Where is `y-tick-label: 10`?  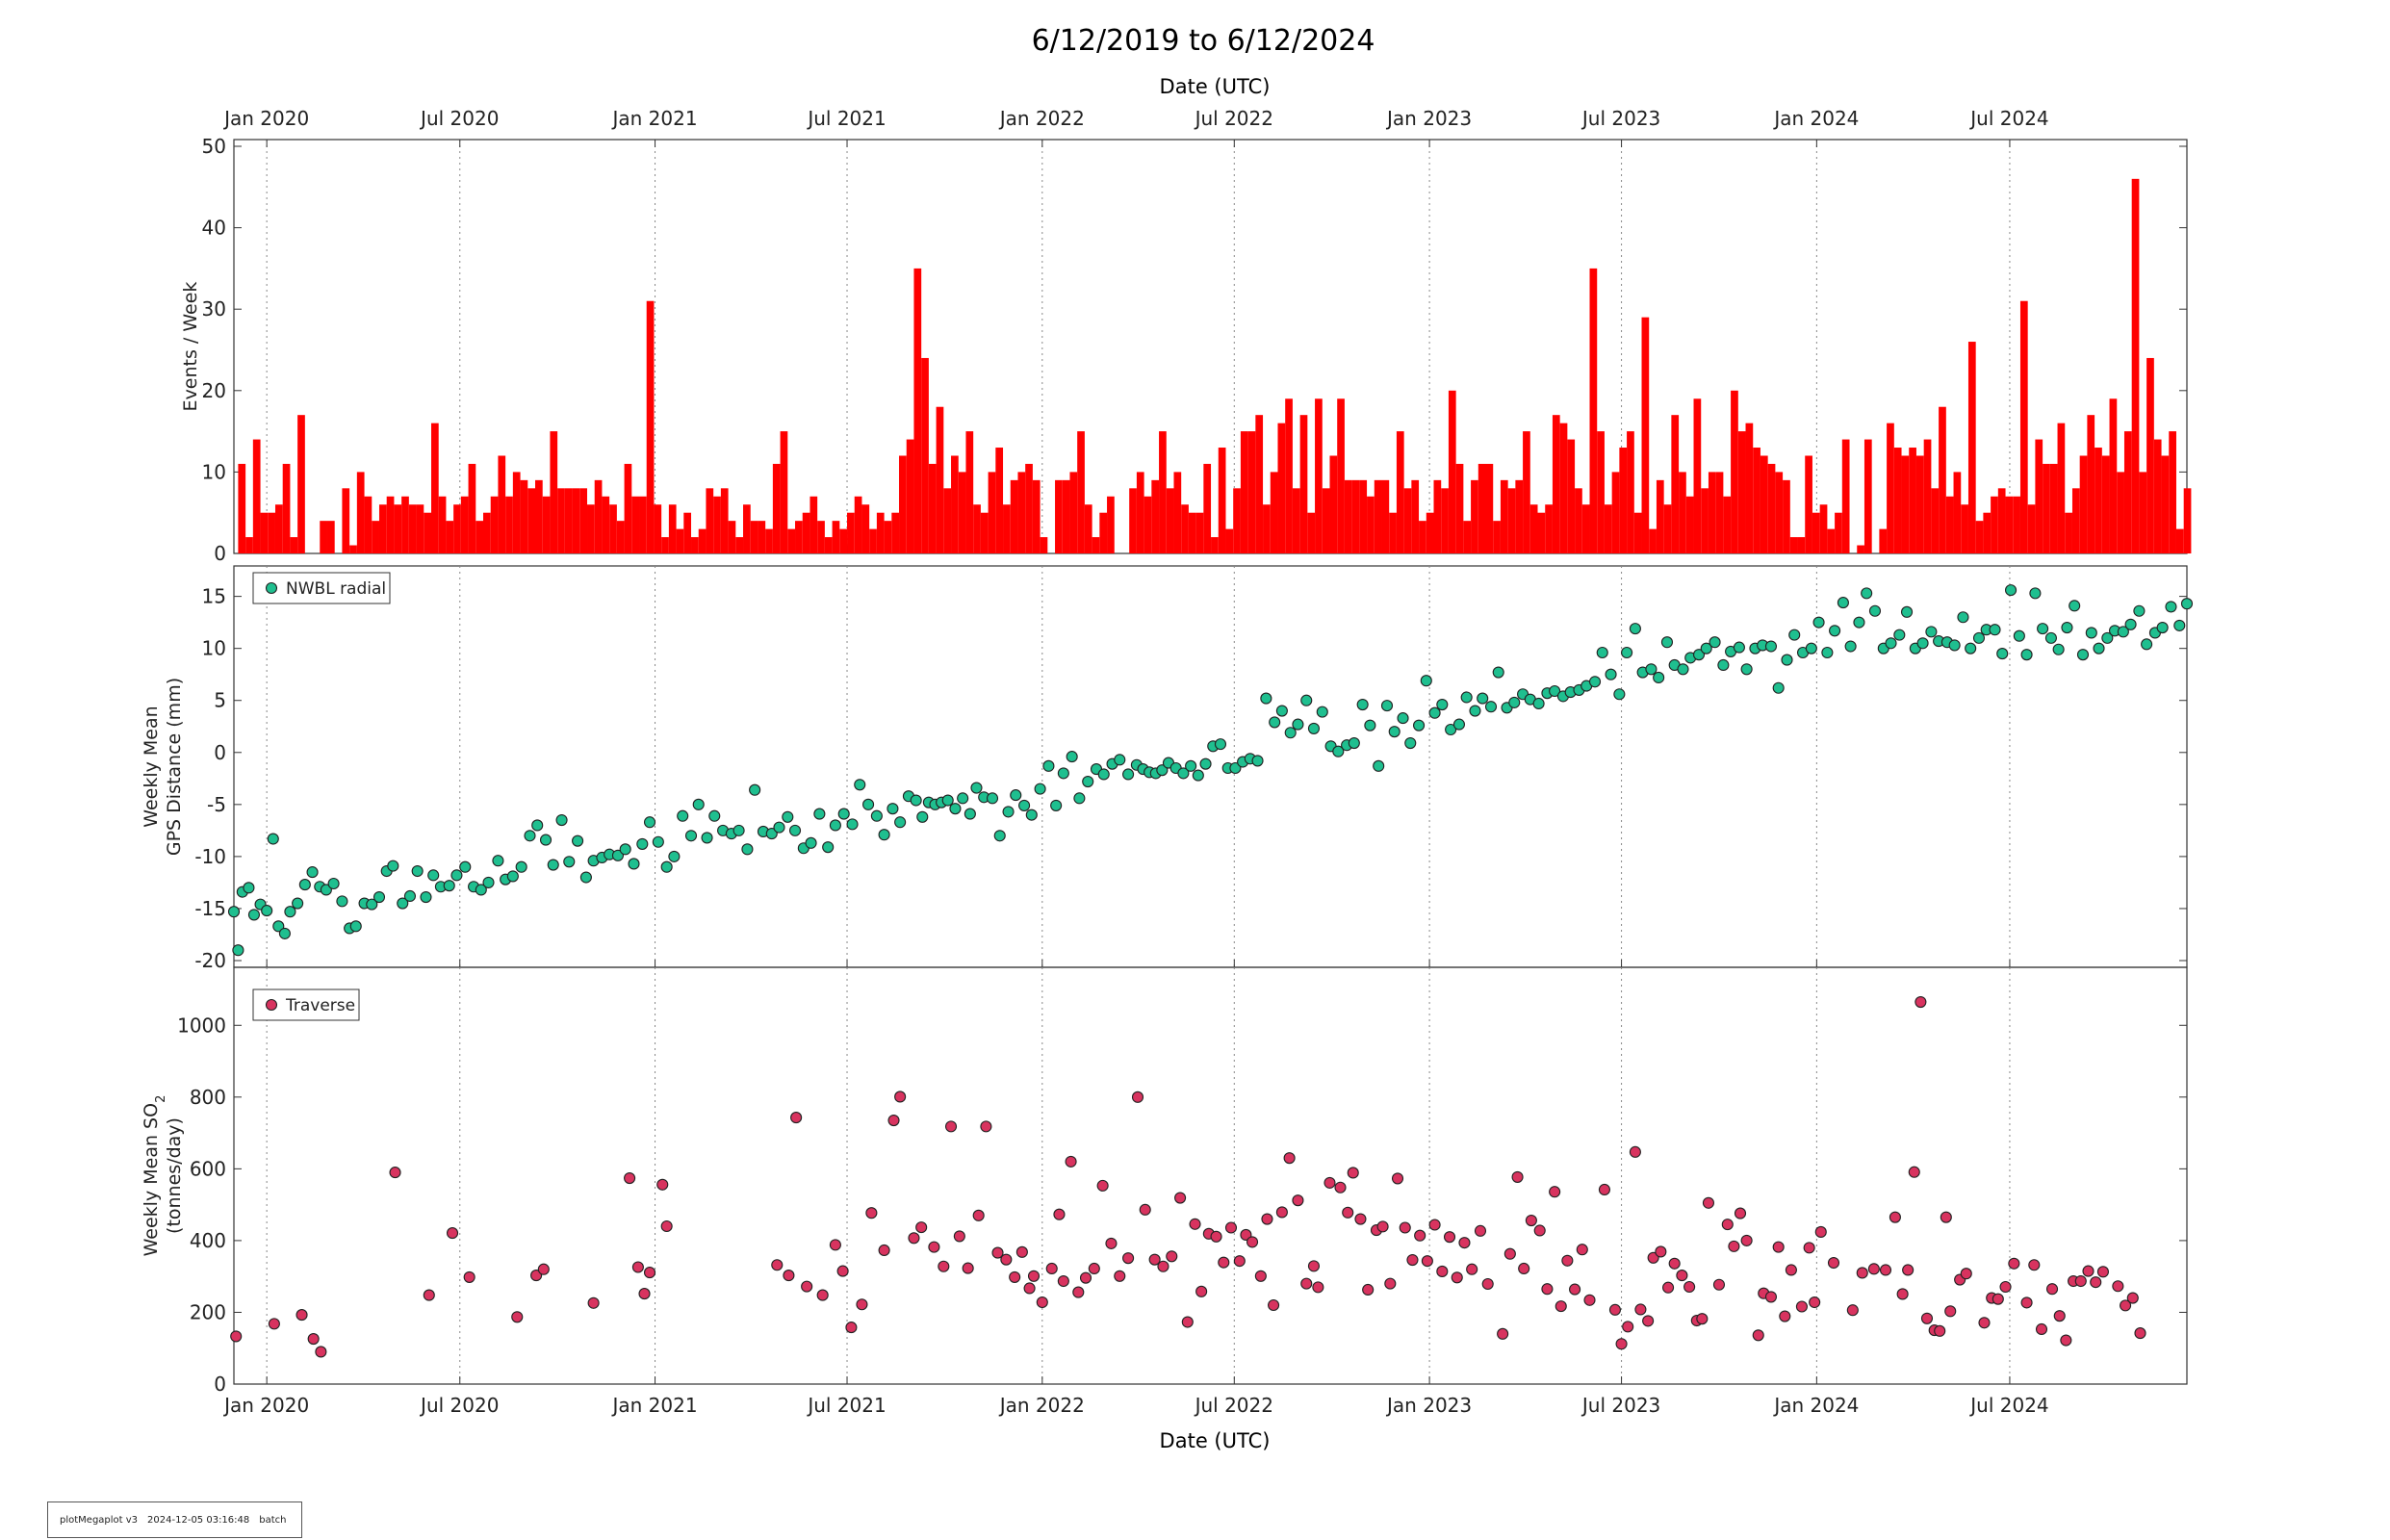 y-tick-label: 10 is located at coordinates (214, 648).